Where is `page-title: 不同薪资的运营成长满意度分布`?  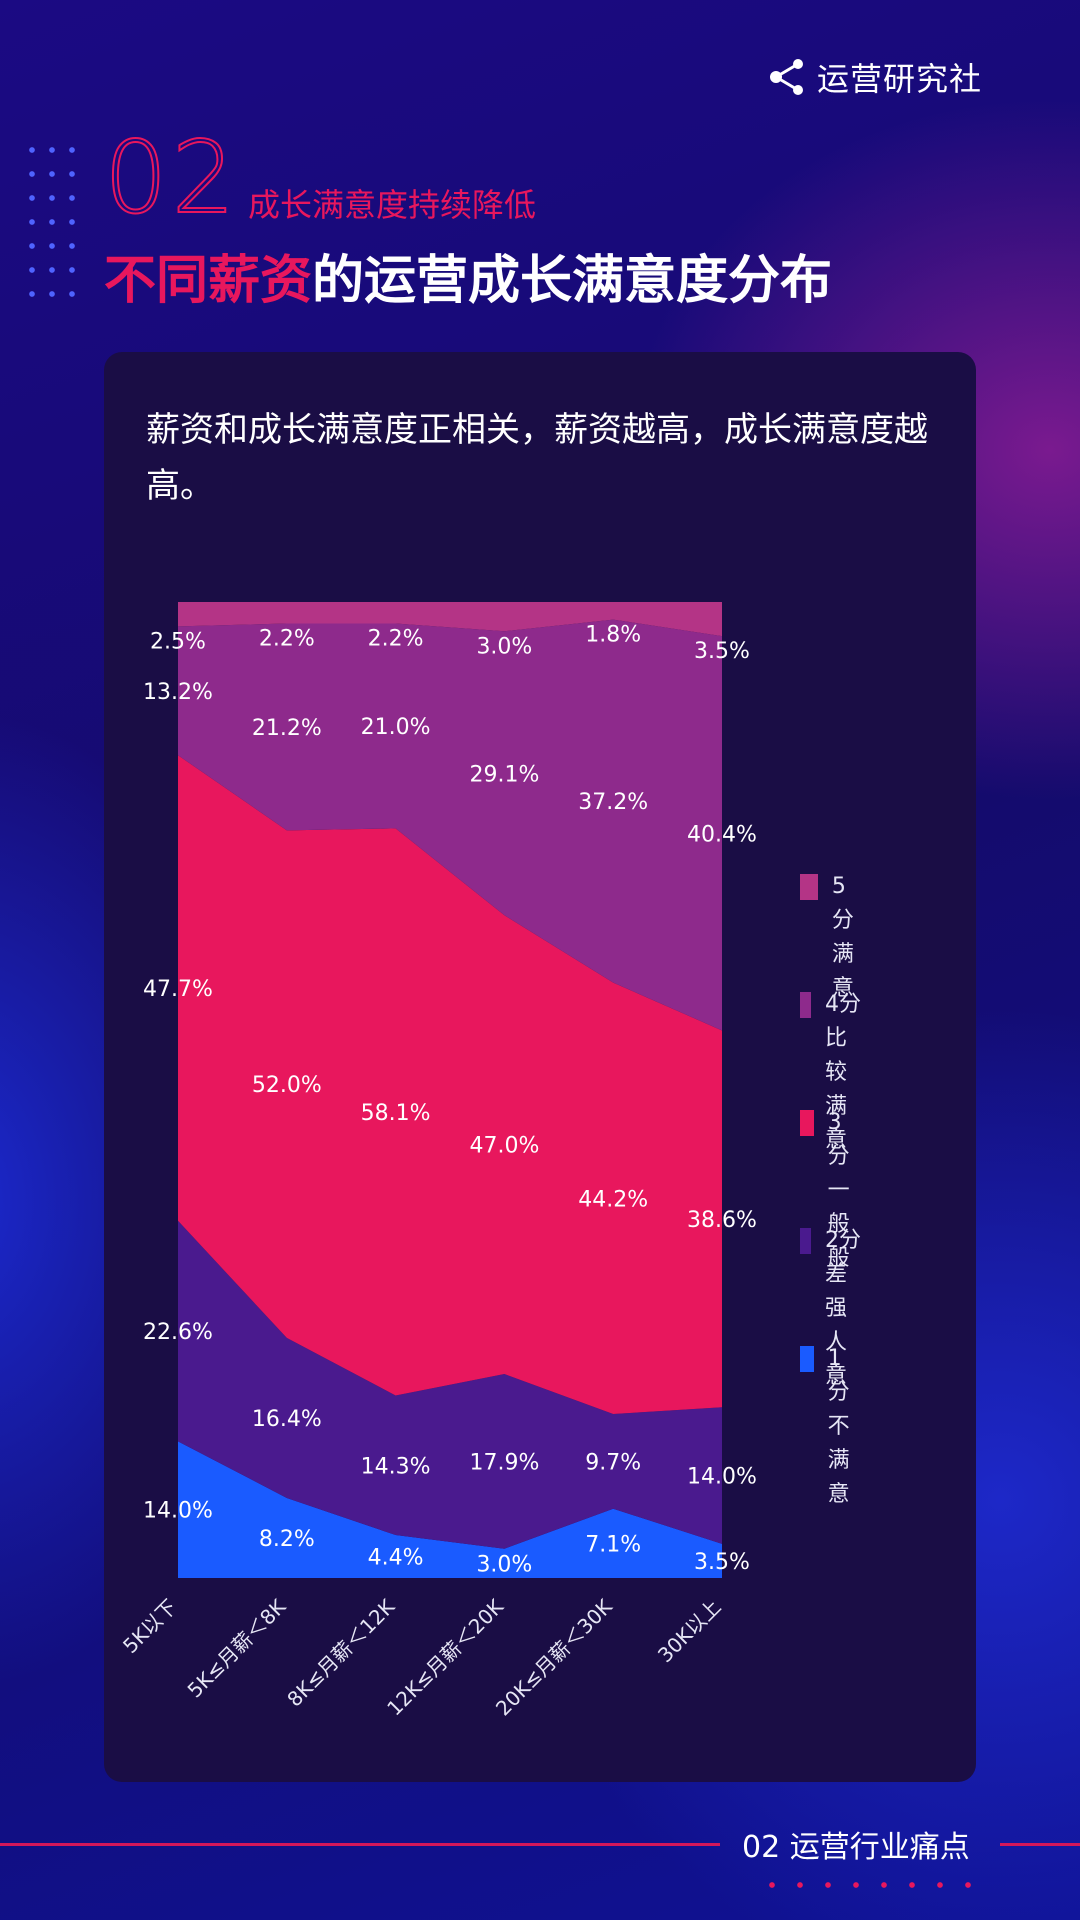
page-title: 不同薪资的运营成长满意度分布 is located at coordinates (468, 275).